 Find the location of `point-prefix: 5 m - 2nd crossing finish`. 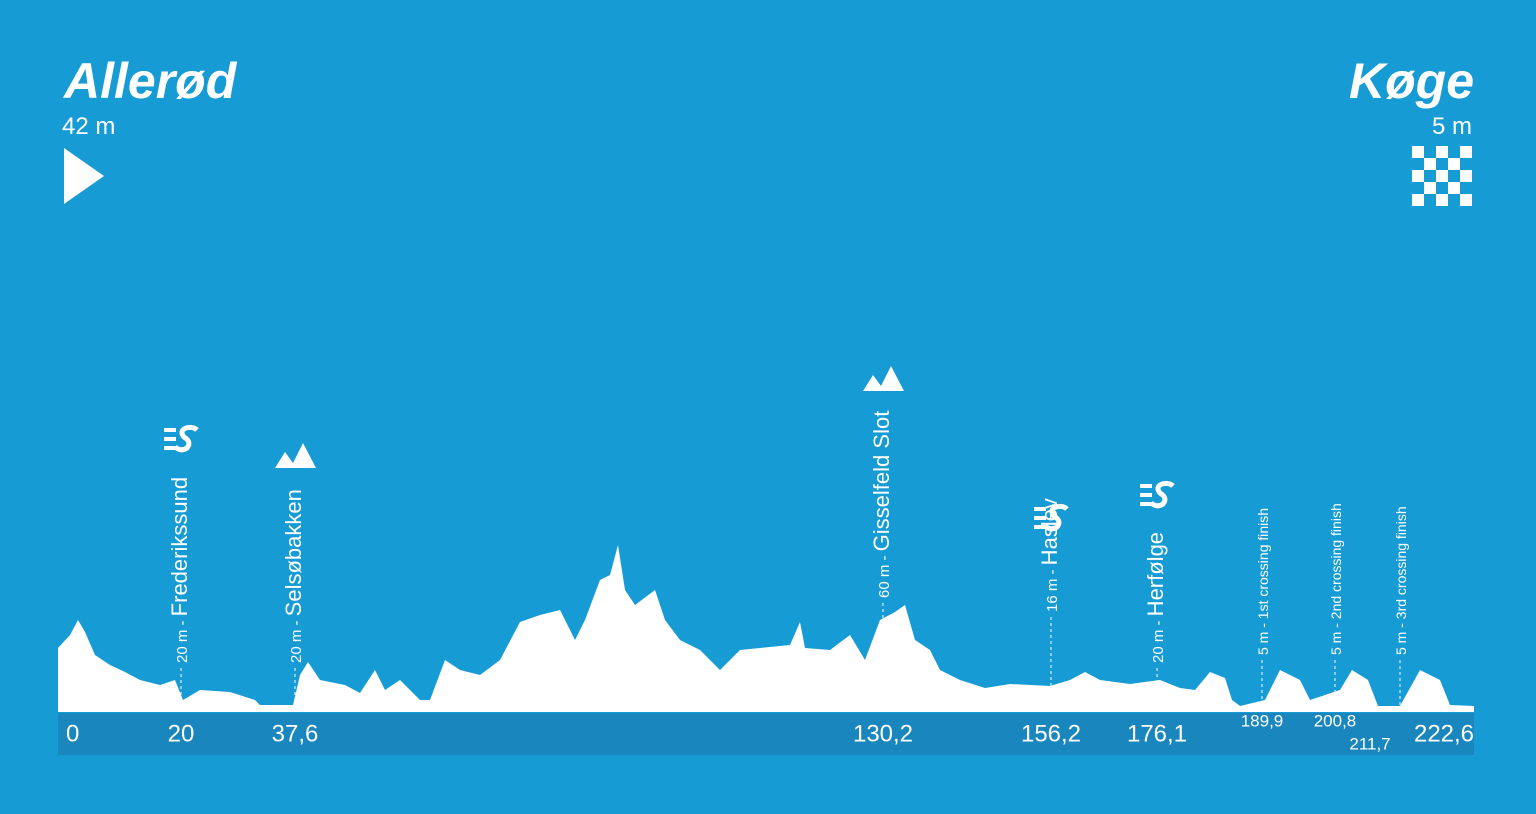

point-prefix: 5 m - 2nd crossing finish is located at coordinates (1336, 579).